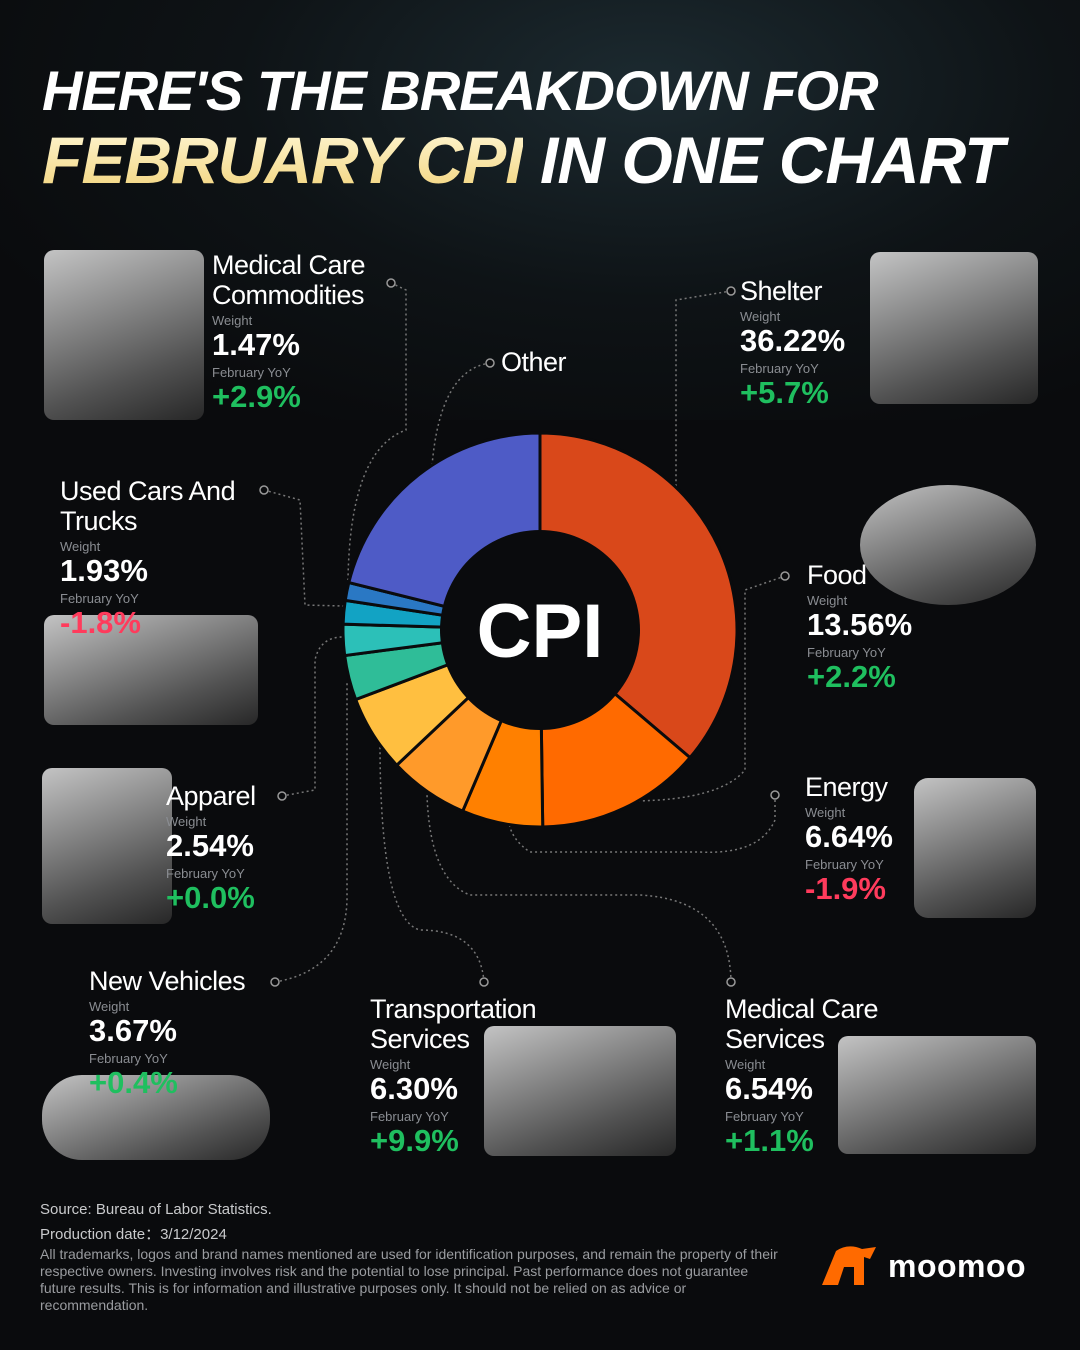  What do you see at coordinates (845, 888) in the screenshot?
I see `yoy-value: -1.9%` at bounding box center [845, 888].